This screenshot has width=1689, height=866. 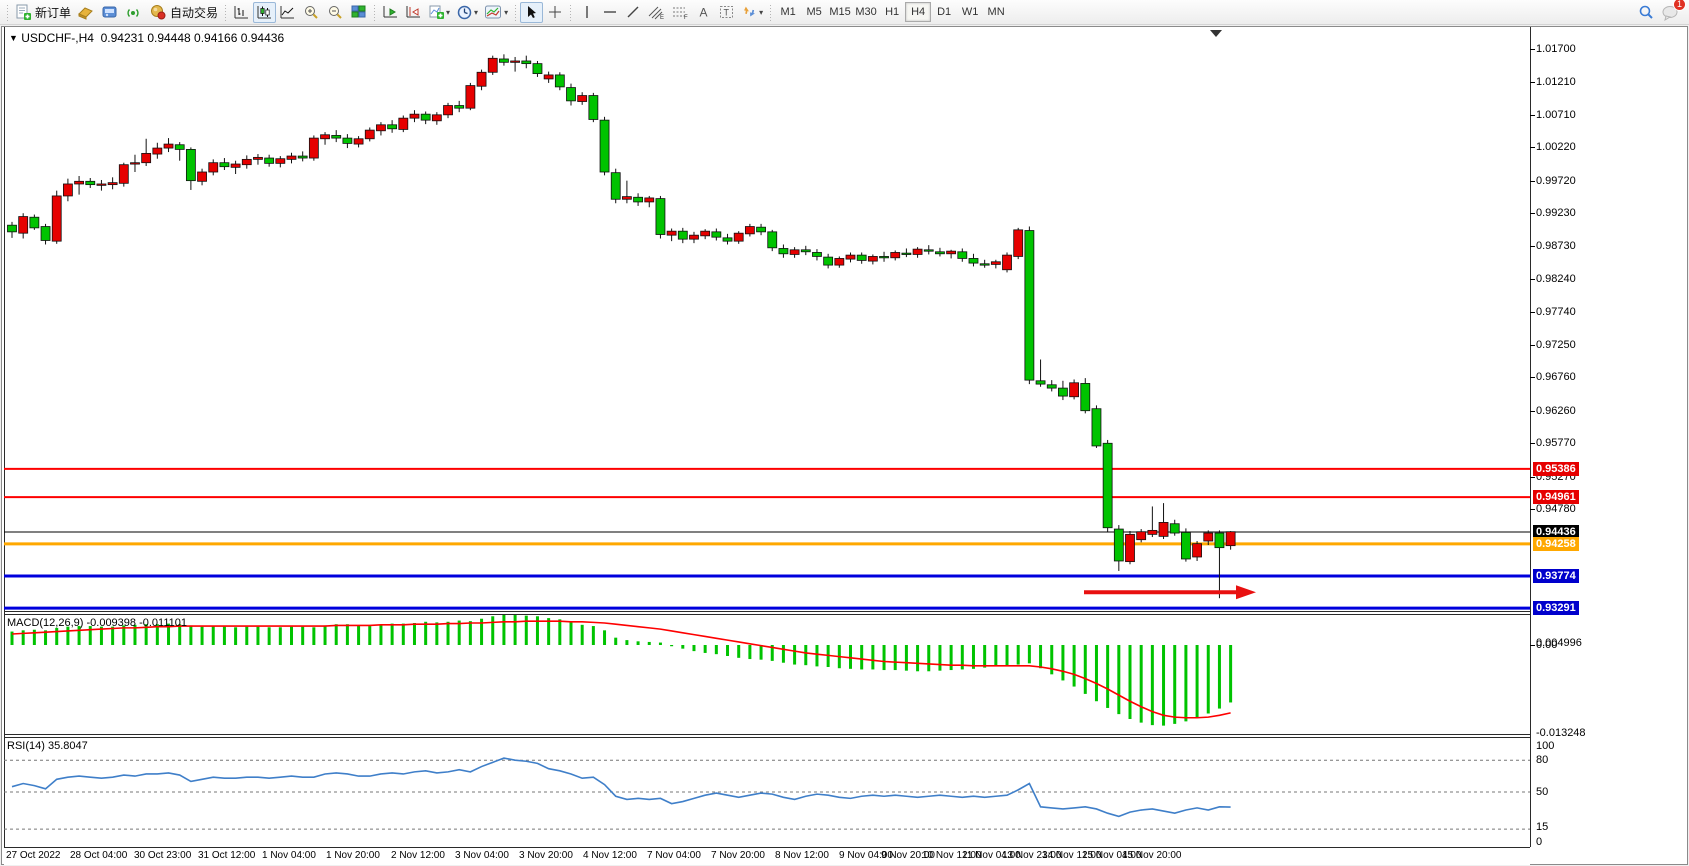 What do you see at coordinates (767, 674) in the screenshot?
I see `macd-pane` at bounding box center [767, 674].